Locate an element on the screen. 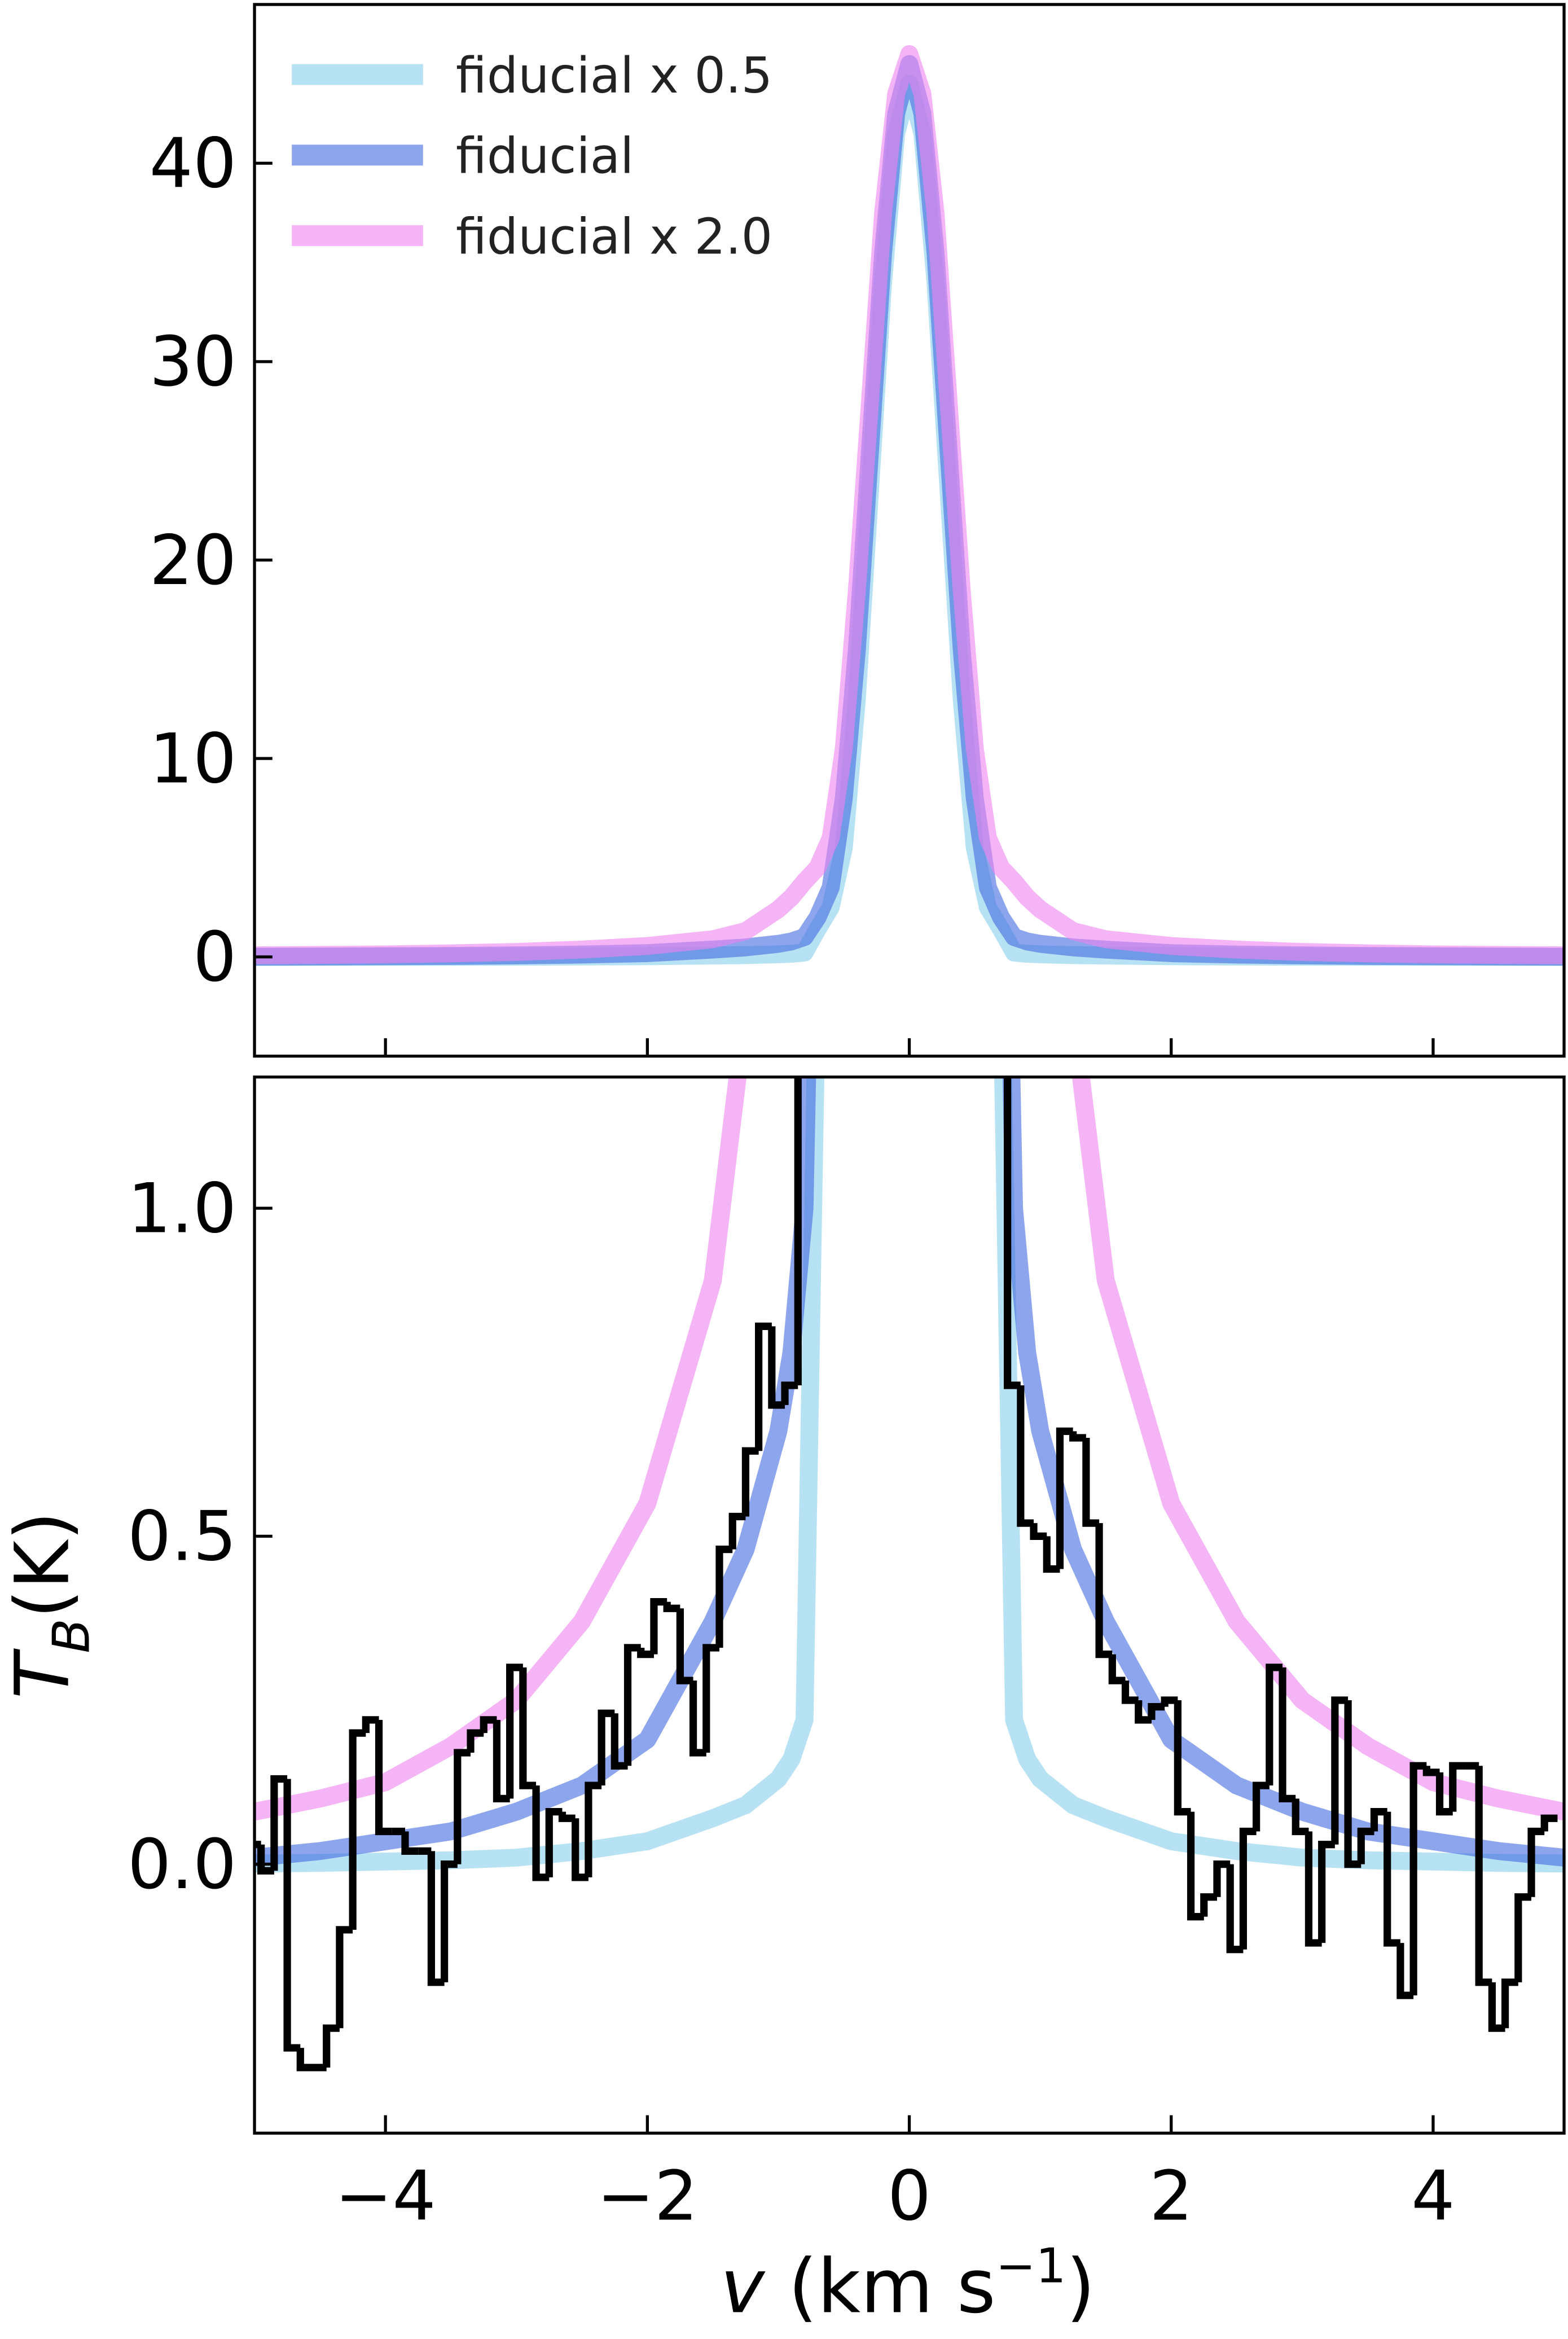  legend-label: fiducial x 2.0 is located at coordinates (614, 237).